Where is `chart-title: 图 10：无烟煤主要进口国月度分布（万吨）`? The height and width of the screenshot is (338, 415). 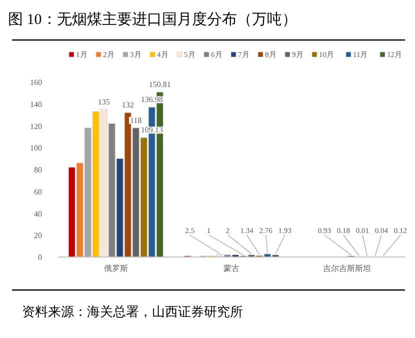
chart-title: 图 10：无烟煤主要进口国月度分布（万吨） is located at coordinates (152, 19).